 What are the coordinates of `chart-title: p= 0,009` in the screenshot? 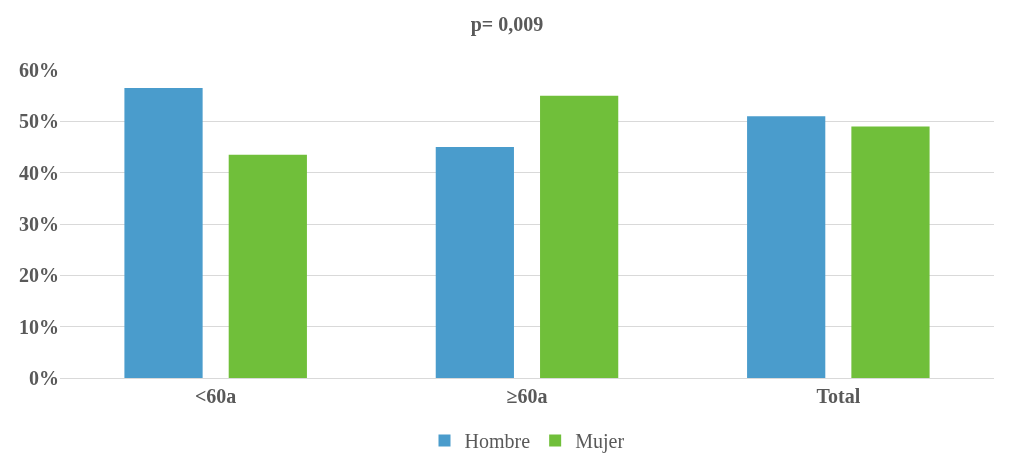 It's located at (507, 24).